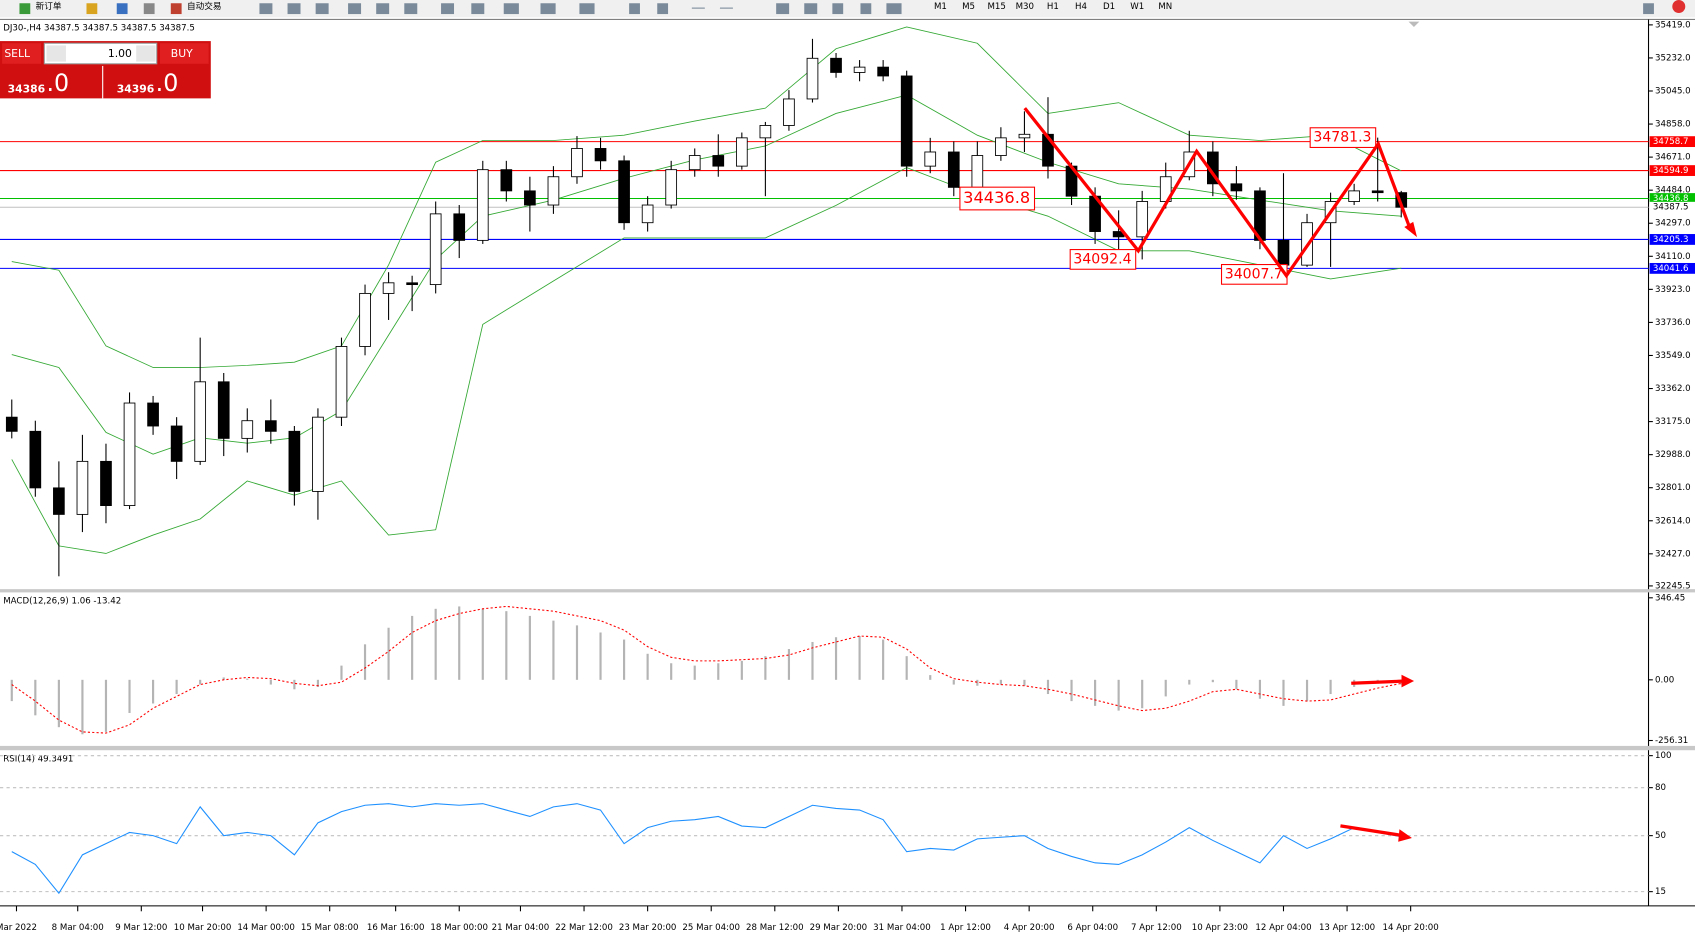  Describe the element at coordinates (1053, 7) in the screenshot. I see `timeframe-button: H1` at that location.